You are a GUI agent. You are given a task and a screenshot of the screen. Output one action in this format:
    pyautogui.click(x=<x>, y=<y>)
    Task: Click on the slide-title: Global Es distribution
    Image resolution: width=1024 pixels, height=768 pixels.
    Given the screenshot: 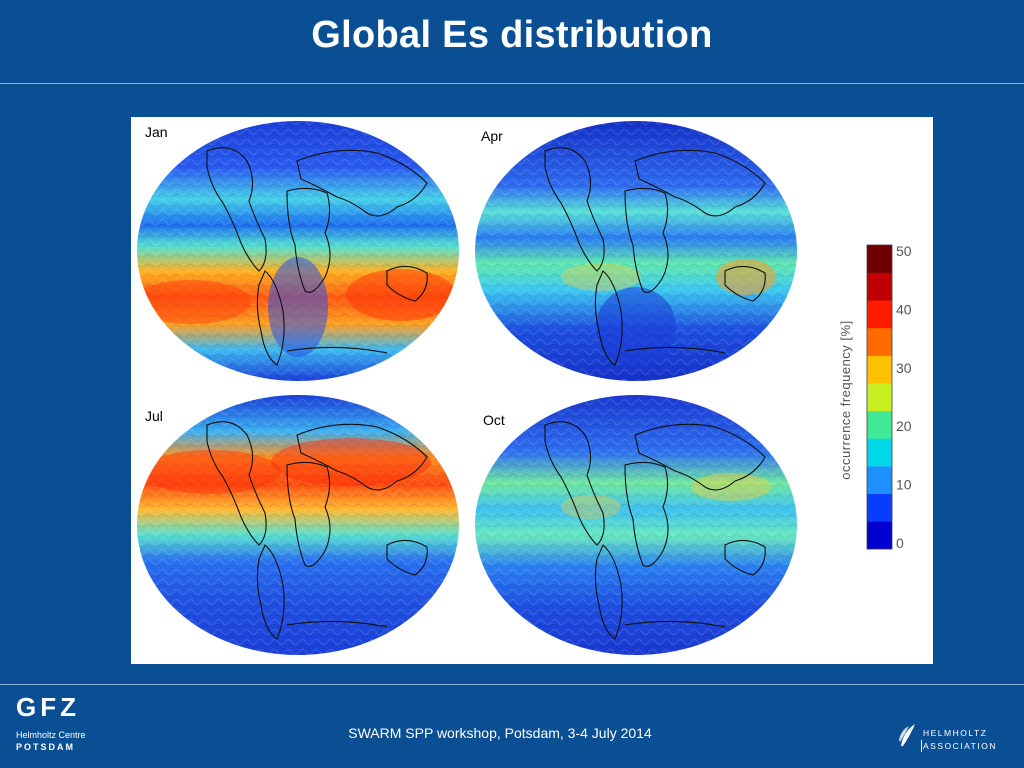 What is the action you would take?
    pyautogui.click(x=512, y=35)
    